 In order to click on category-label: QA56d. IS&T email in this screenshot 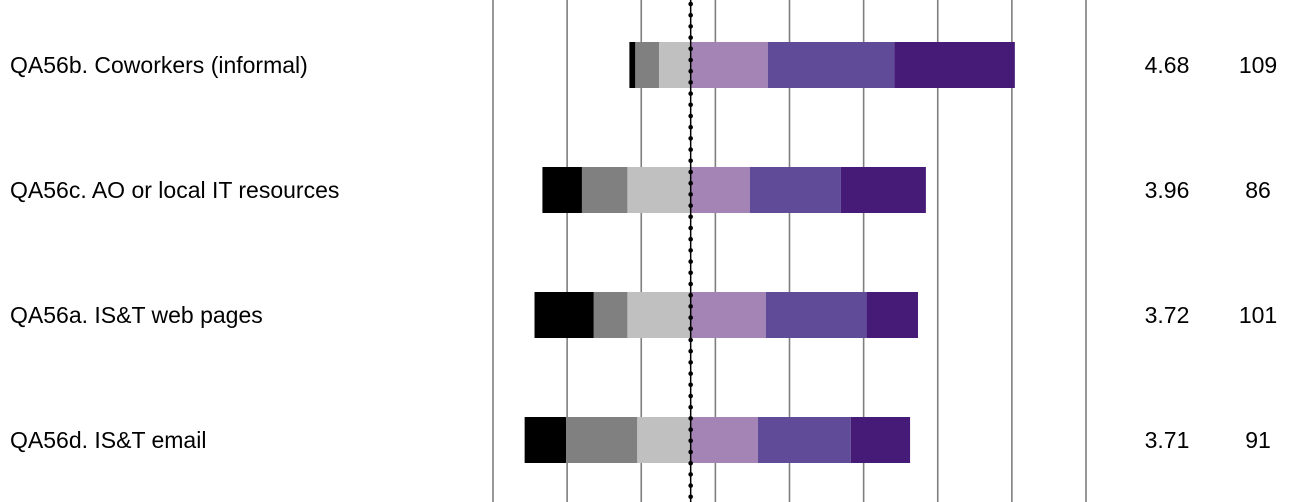, I will do `click(108, 440)`.